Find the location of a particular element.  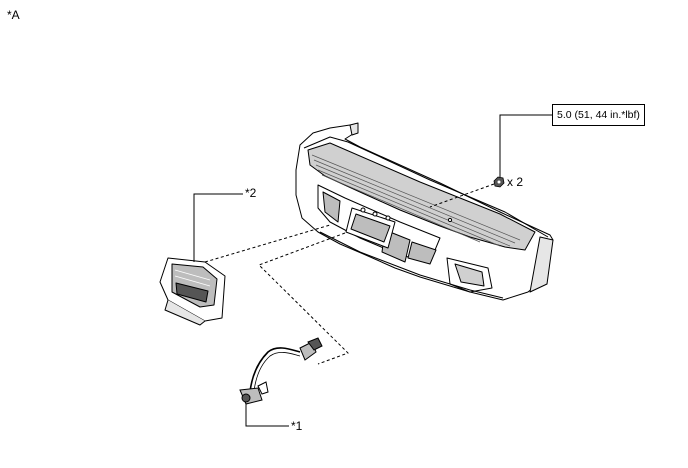

torque-spec-box: 5.0 (51, 44 in.*lbf) is located at coordinates (598, 115).